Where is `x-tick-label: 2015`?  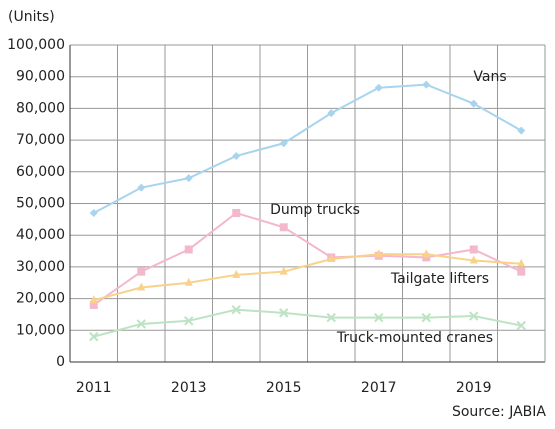 x-tick-label: 2015 is located at coordinates (284, 388).